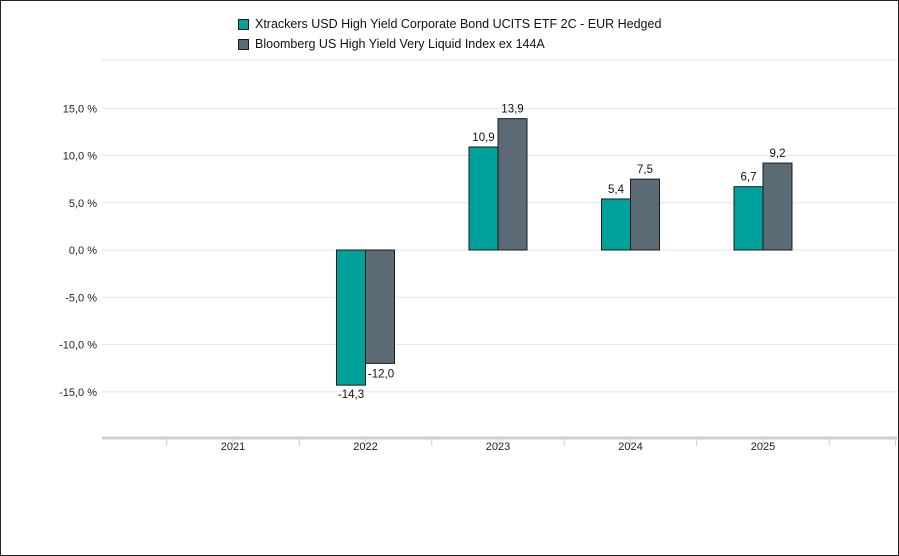 This screenshot has width=899, height=556. What do you see at coordinates (630, 447) in the screenshot?
I see `x-tick-label: 2024` at bounding box center [630, 447].